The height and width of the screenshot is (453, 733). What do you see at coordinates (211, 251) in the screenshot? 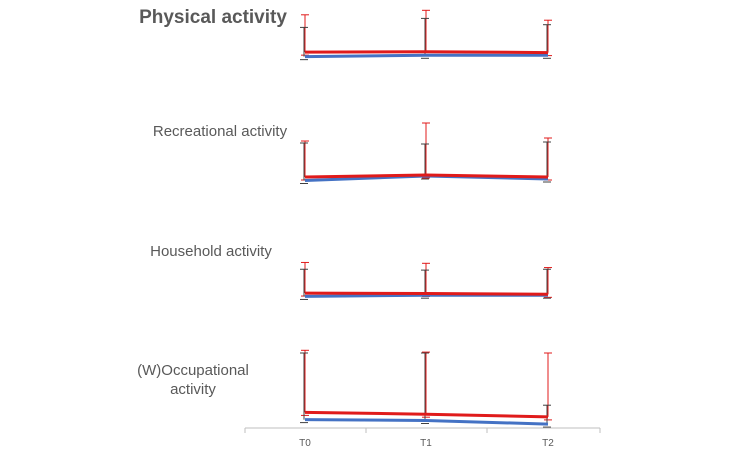
I see `panel-title-household-activity: Household activity` at bounding box center [211, 251].